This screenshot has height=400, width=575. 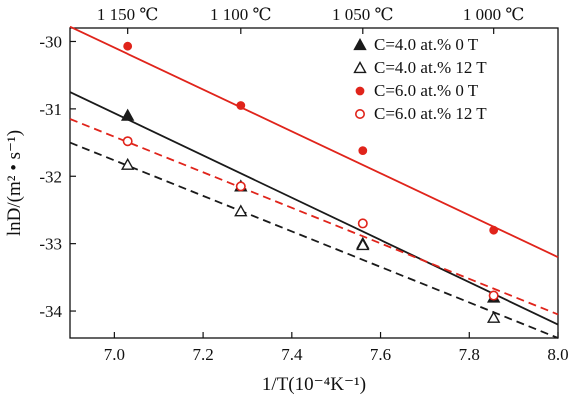 I want to click on y-tick-label: -31, so click(x=50, y=109).